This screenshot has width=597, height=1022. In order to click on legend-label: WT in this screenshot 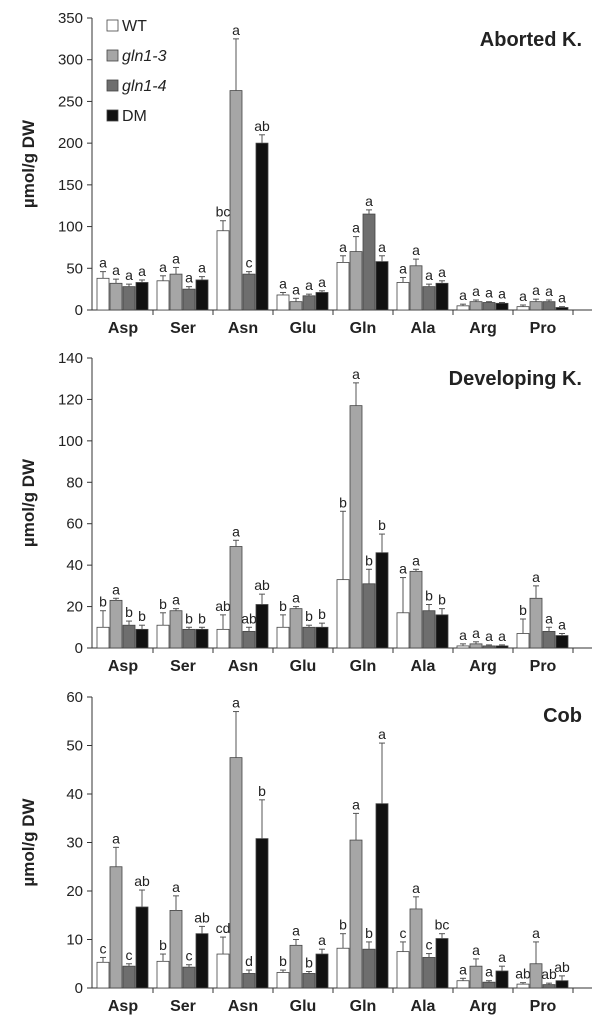, I will do `click(134, 26)`.